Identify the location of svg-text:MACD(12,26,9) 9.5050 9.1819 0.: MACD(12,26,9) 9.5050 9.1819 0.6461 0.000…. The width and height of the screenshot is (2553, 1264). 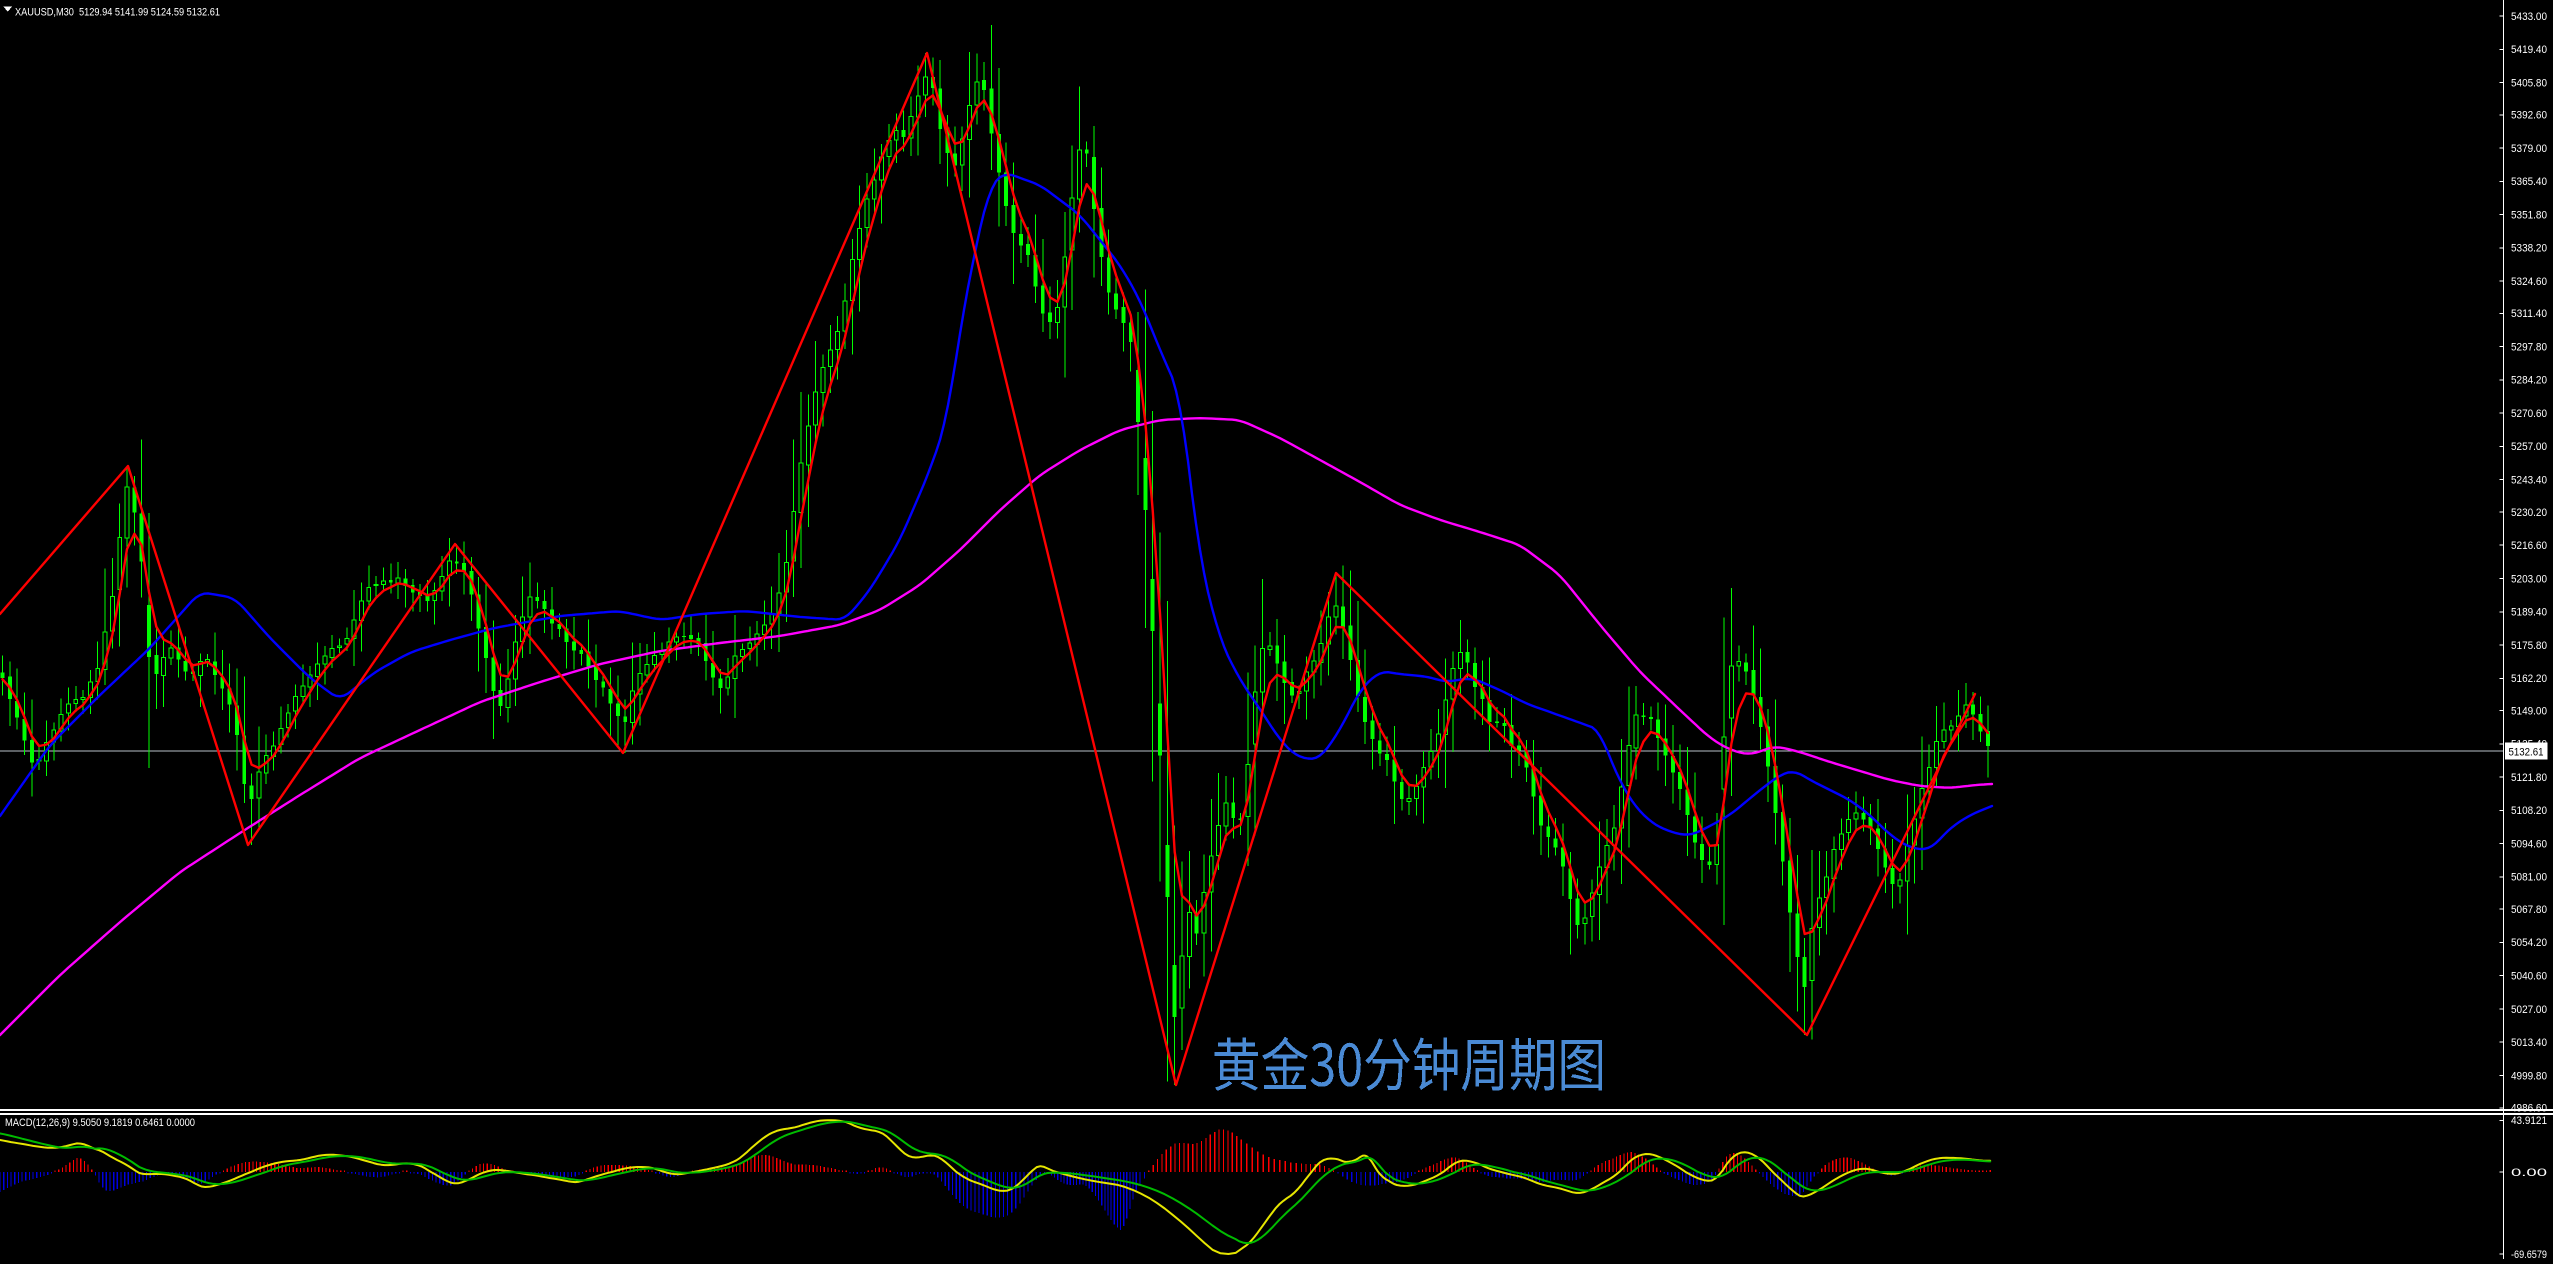
(100, 1123).